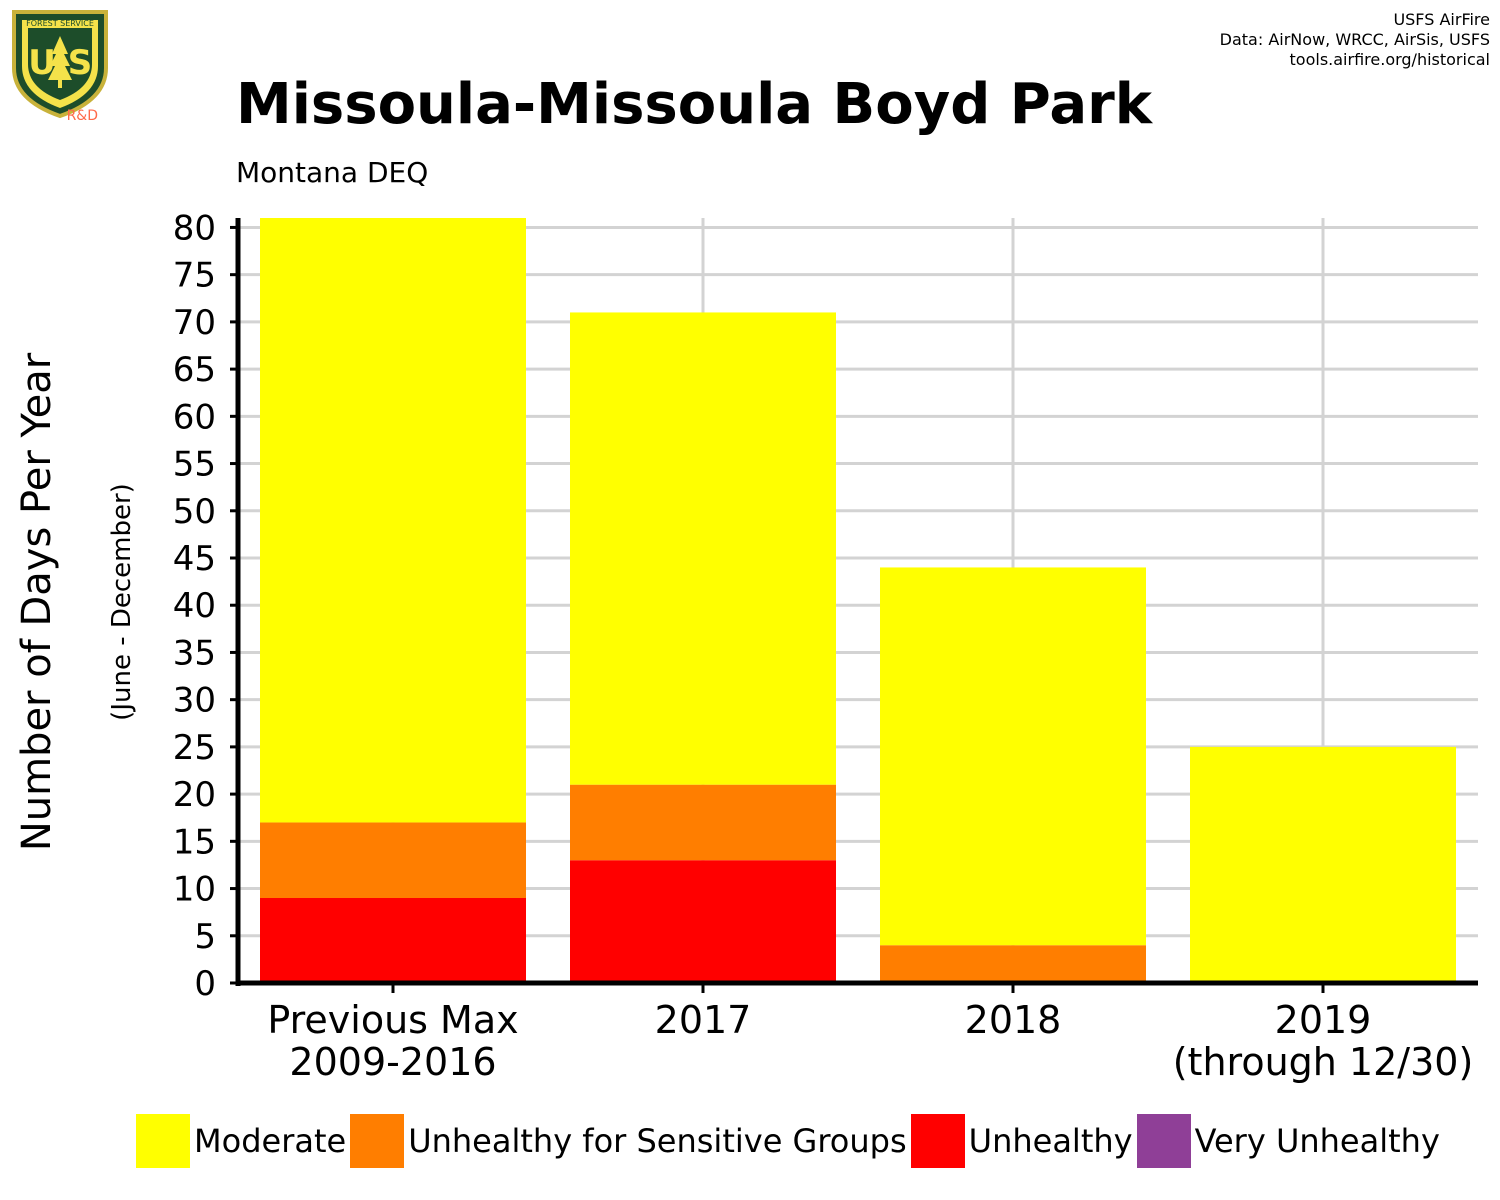 This screenshot has width=1500, height=1200. What do you see at coordinates (1323, 1062) in the screenshot?
I see `x-tick-label: (through 12/30)` at bounding box center [1323, 1062].